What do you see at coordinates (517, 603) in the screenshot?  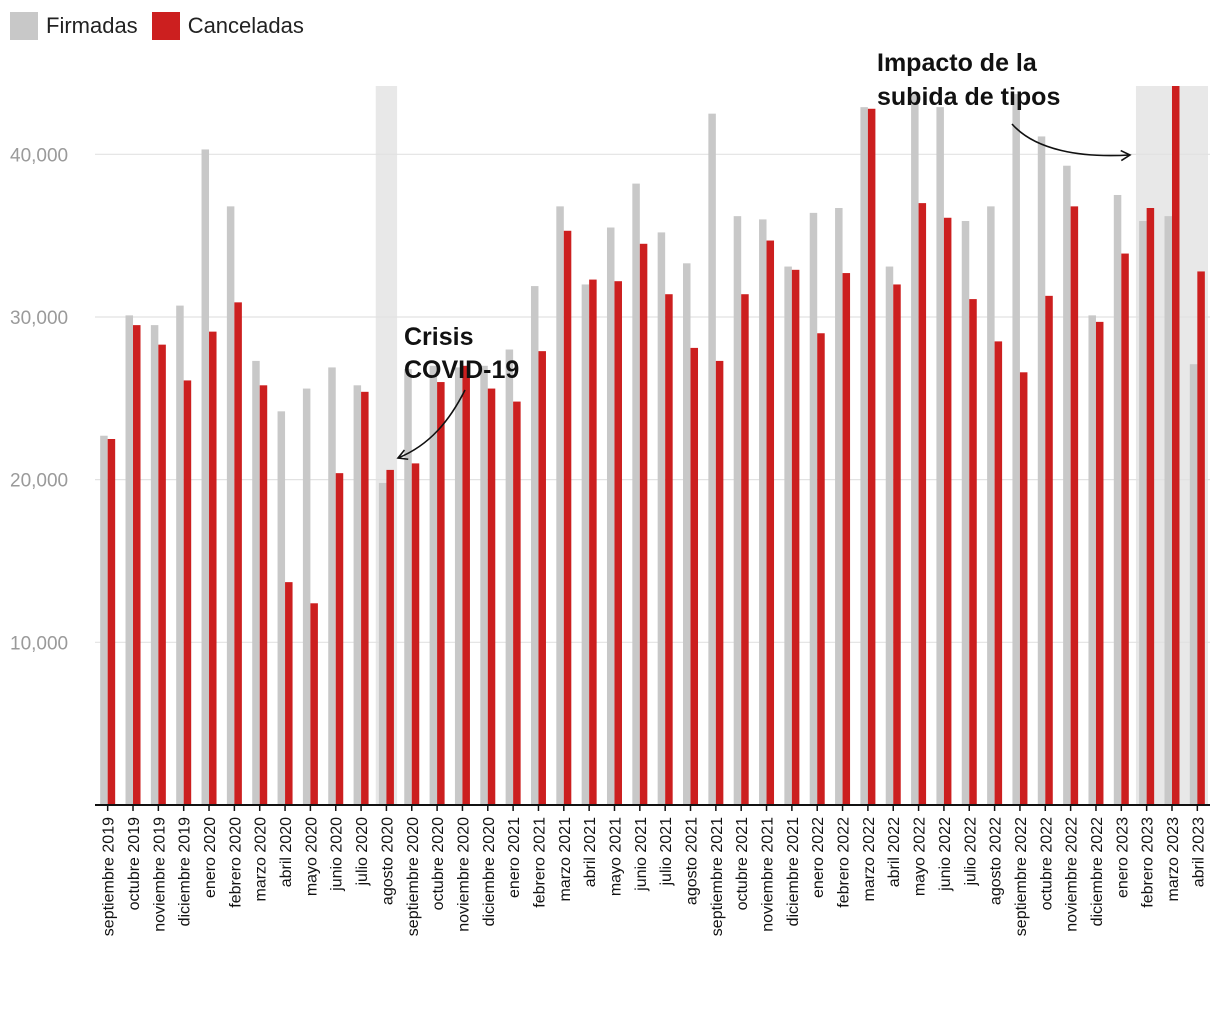 I see `bar-canceladas-enero-2021` at bounding box center [517, 603].